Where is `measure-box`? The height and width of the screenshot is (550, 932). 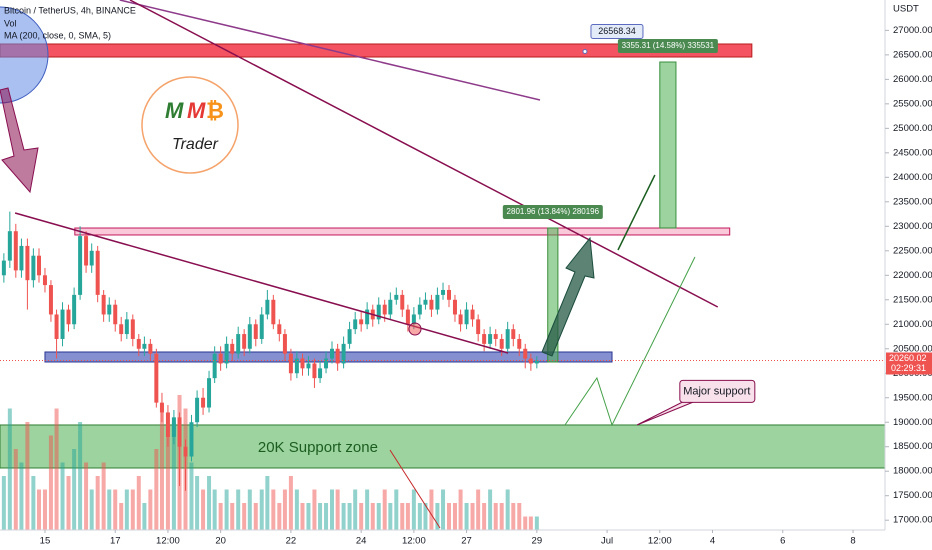
measure-box is located at coordinates (668, 145).